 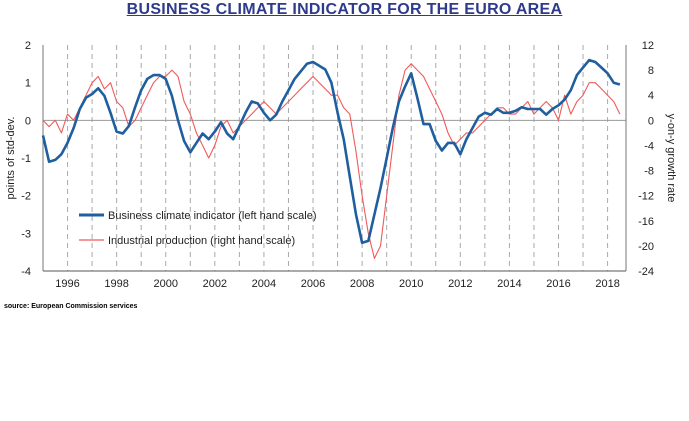 I want to click on y-ticks-right: 12 8 4 0 -4 -8 -12 -16 -20 -24, so click(x=646, y=159).